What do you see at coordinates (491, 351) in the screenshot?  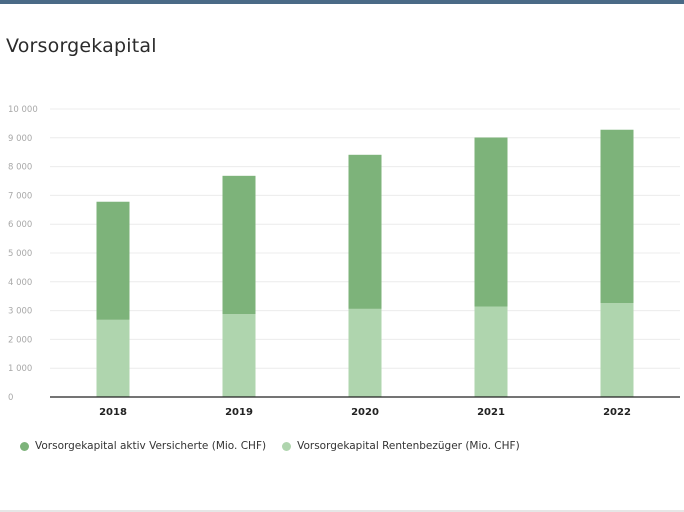 I see `bar-rentenbezueger-2021` at bounding box center [491, 351].